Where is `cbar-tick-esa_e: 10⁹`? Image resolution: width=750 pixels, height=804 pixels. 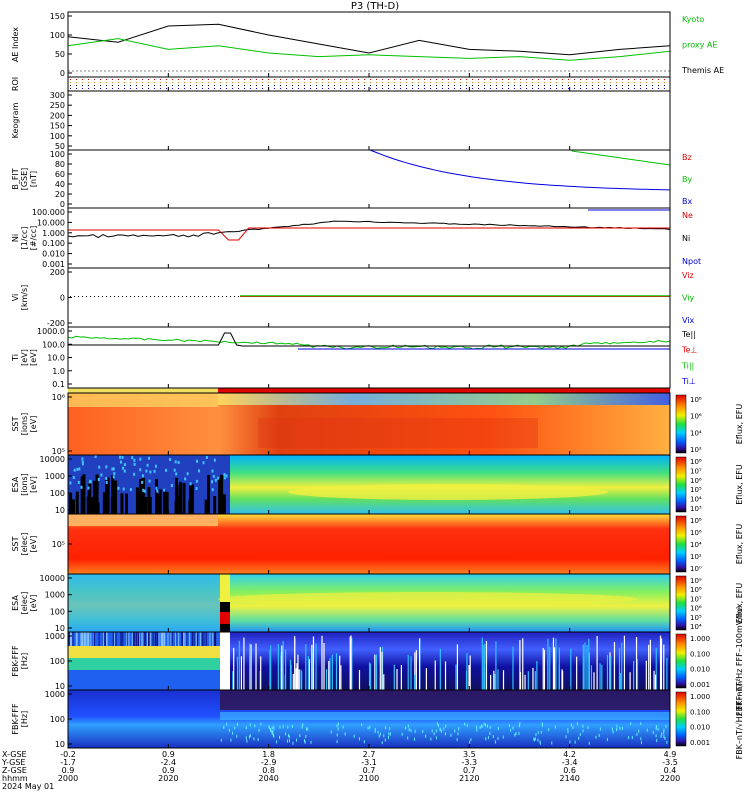 cbar-tick-esa_e: 10⁹ is located at coordinates (696, 581).